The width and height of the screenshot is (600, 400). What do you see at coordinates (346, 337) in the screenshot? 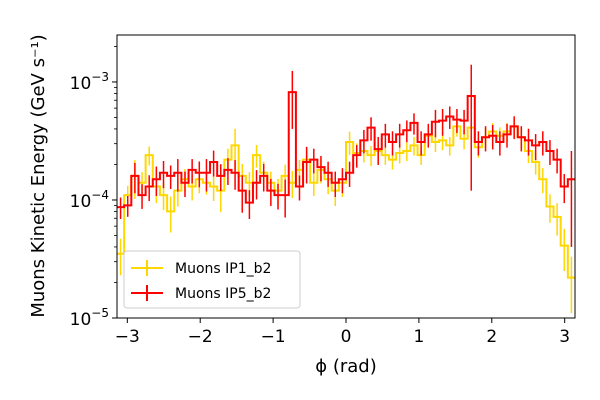
I see `x-tick-label: 0` at bounding box center [346, 337].